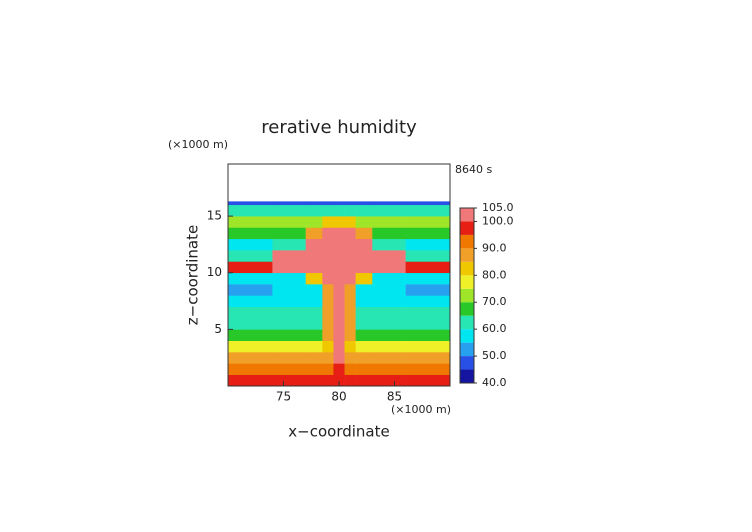  What do you see at coordinates (494, 355) in the screenshot?
I see `colorbar-tick-label: 50.0` at bounding box center [494, 355].